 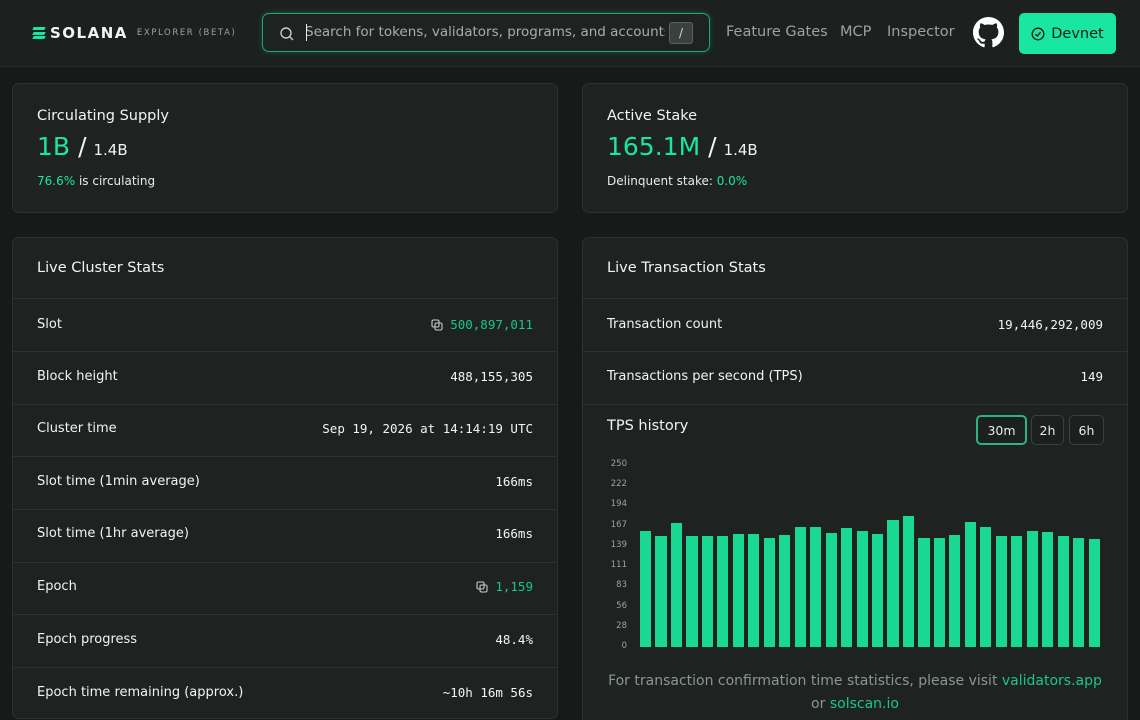 What do you see at coordinates (49, 324) in the screenshot?
I see `row-label: Slot` at bounding box center [49, 324].